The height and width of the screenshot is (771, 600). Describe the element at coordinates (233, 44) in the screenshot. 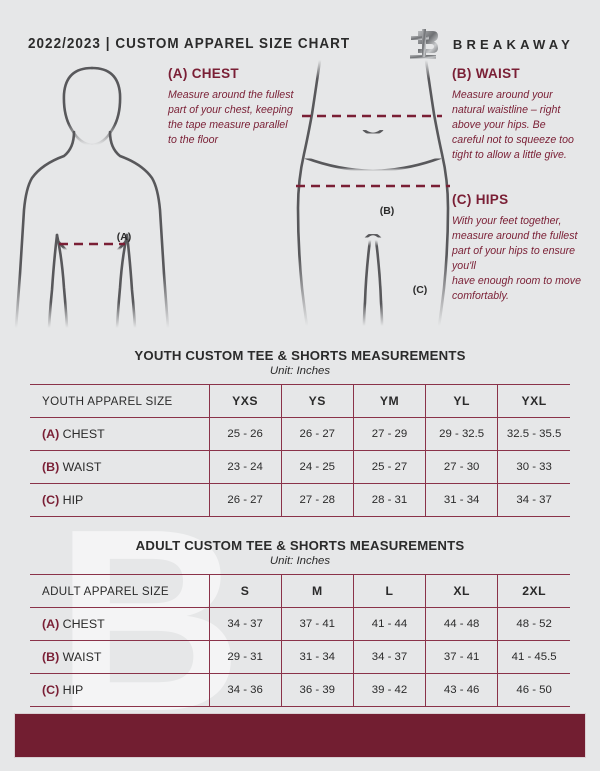

I see `header-title-text: CUSTOM APPAREL SIZE CHART` at that location.